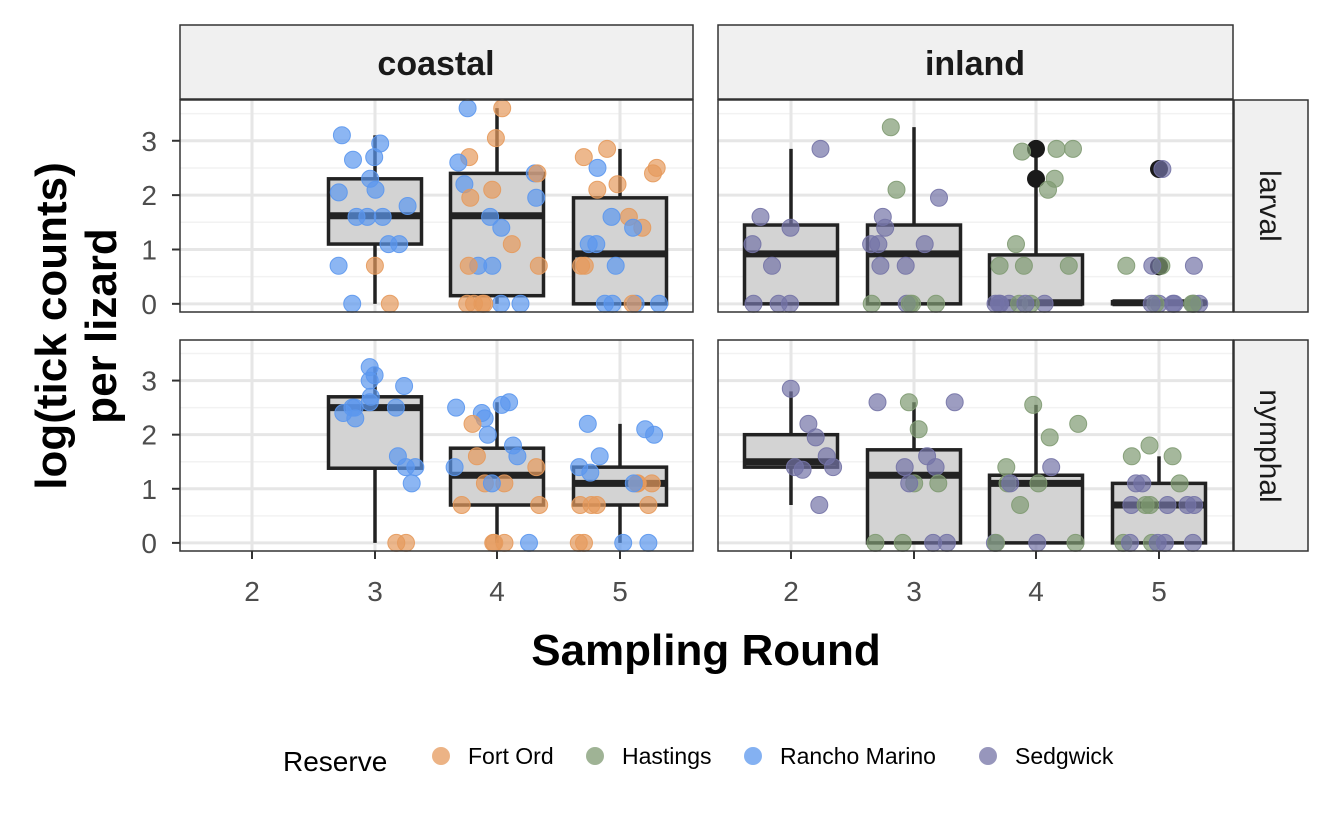  What do you see at coordinates (666, 756) in the screenshot?
I see `legend-label-hastings: Hastings` at bounding box center [666, 756].